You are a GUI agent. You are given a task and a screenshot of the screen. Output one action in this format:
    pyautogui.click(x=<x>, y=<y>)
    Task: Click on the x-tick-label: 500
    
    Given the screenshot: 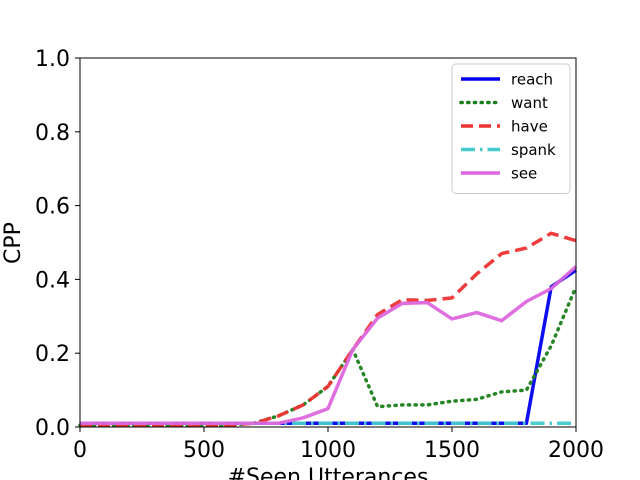 What is the action you would take?
    pyautogui.click(x=204, y=450)
    